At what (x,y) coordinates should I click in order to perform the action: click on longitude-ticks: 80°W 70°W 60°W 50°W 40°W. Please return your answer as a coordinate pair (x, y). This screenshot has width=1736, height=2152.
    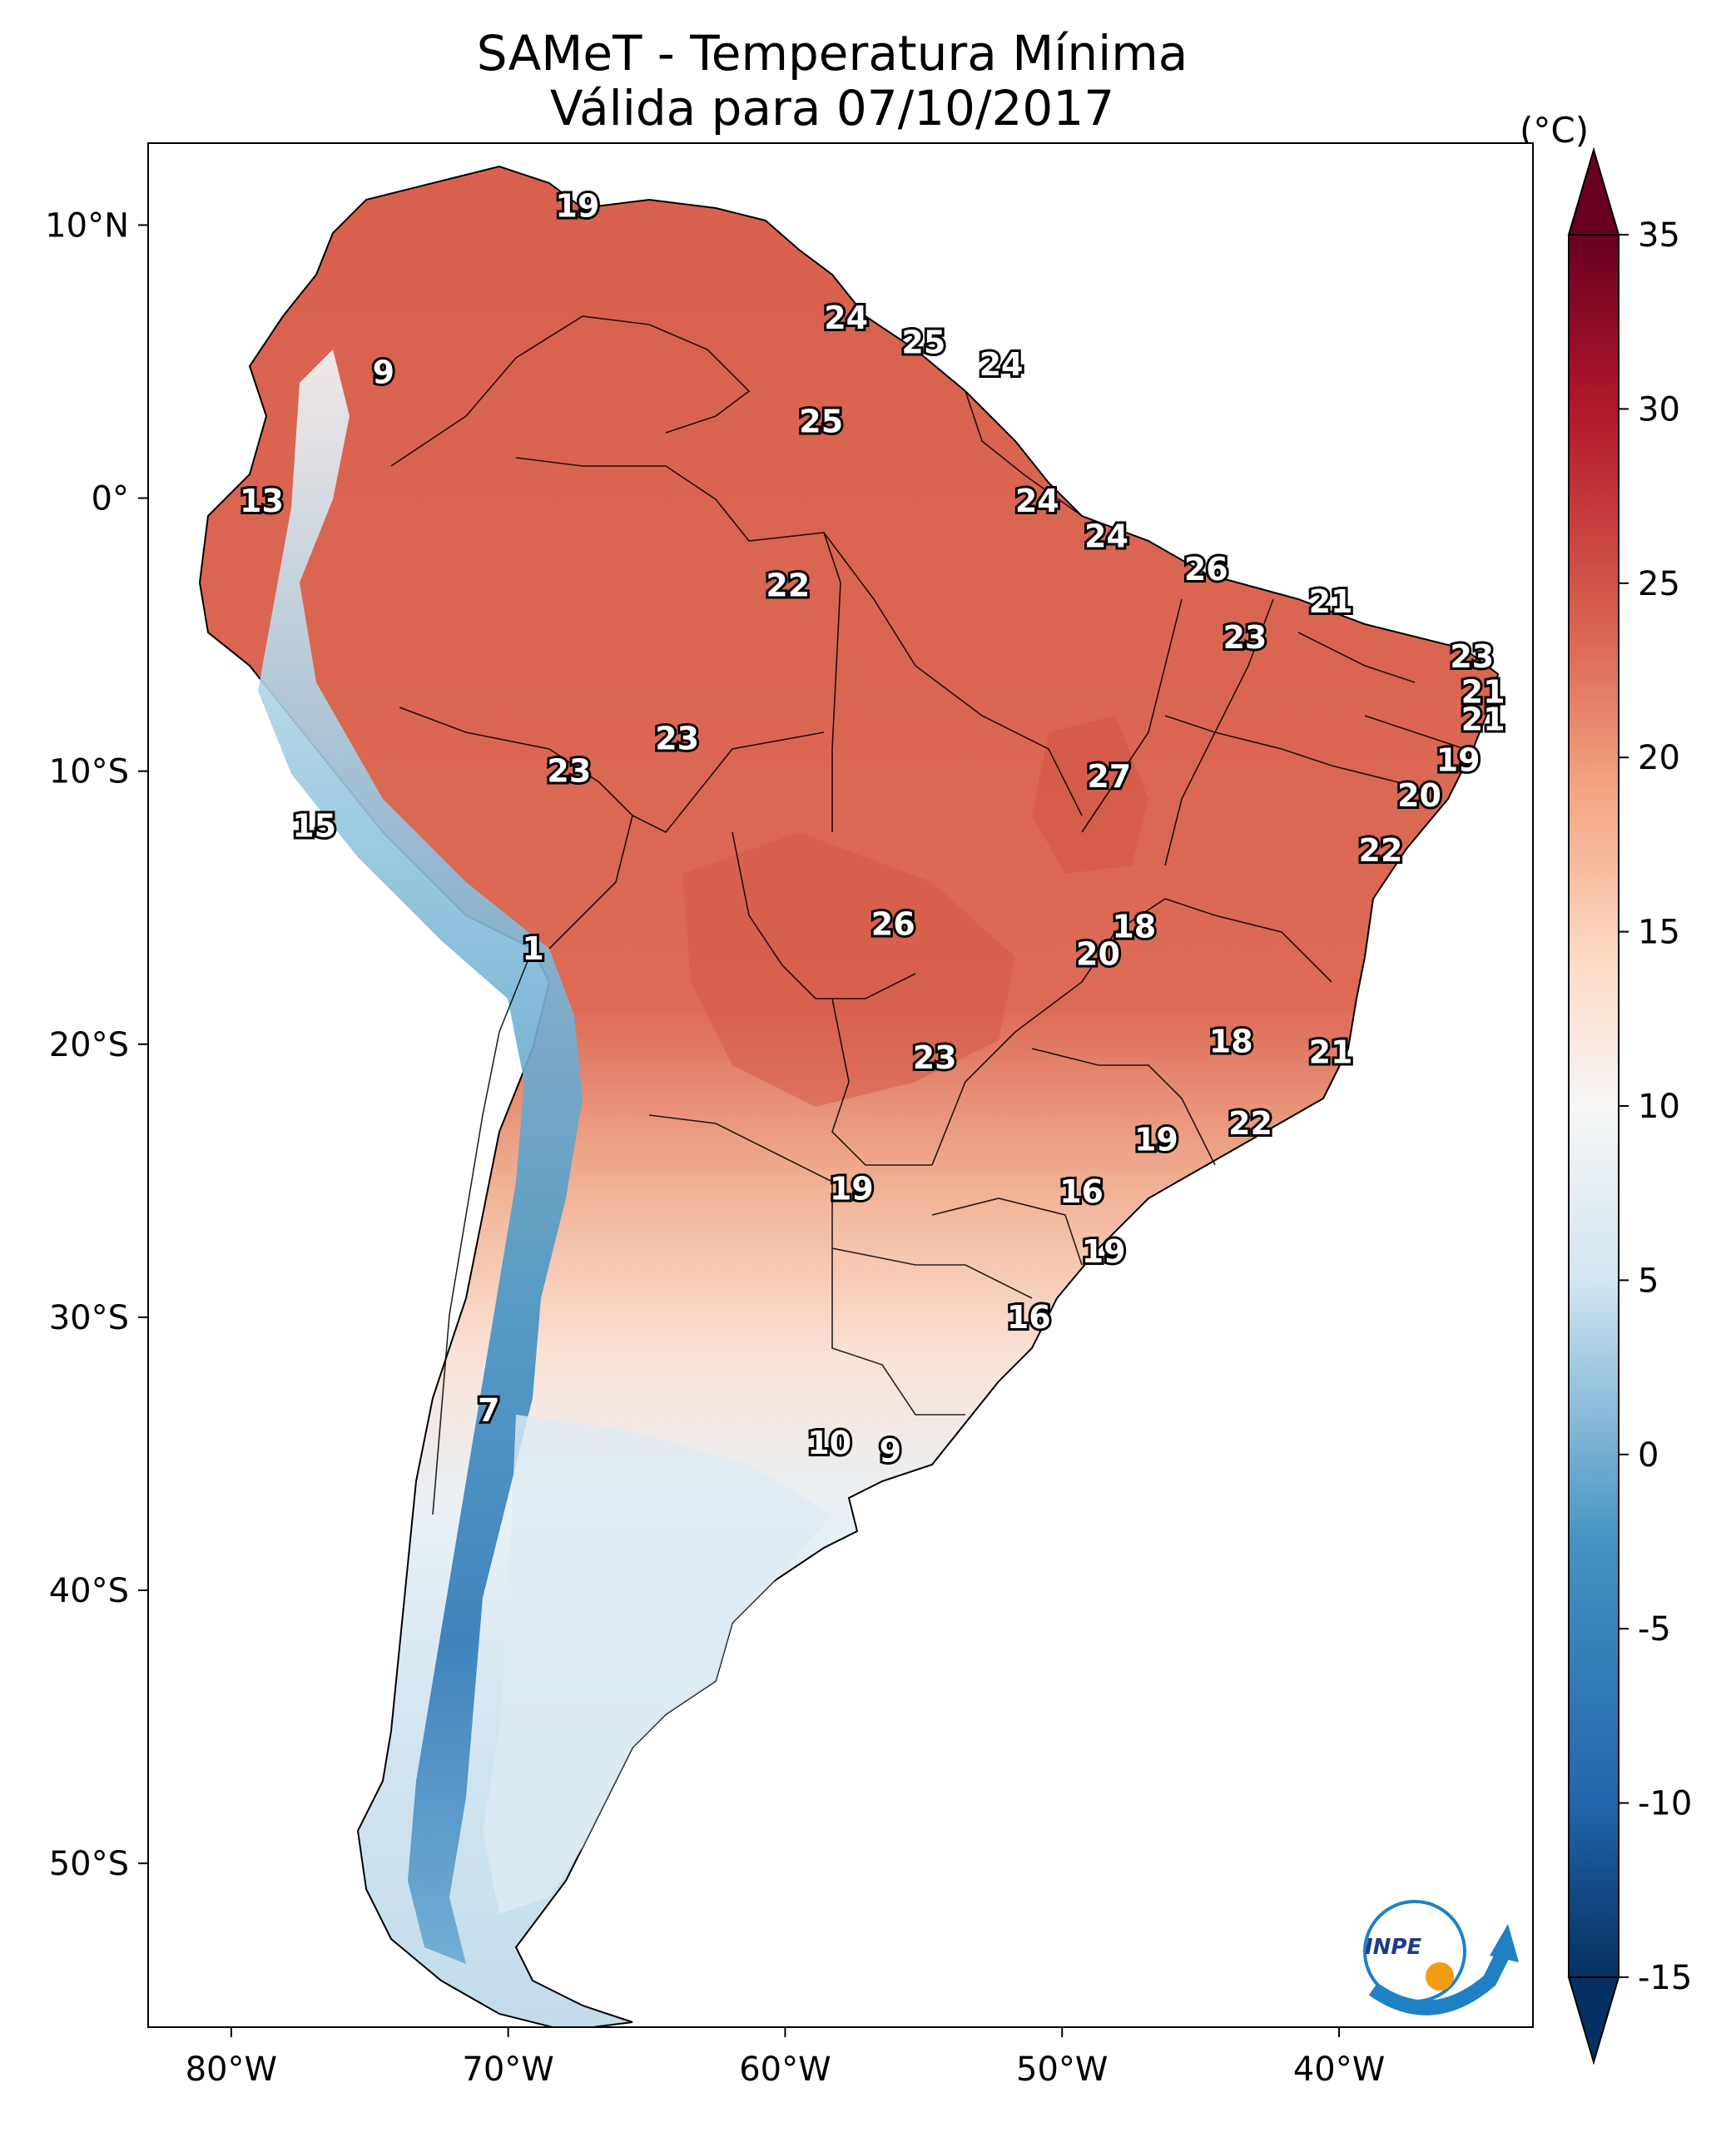
    Looking at the image, I should click on (785, 2058).